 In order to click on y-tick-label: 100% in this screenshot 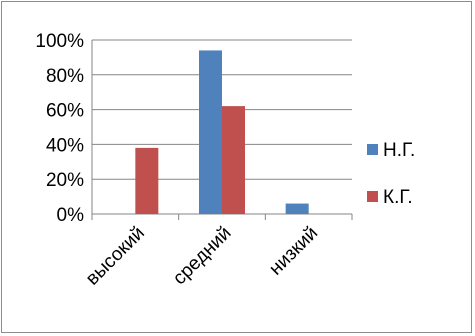, I will do `click(59, 41)`.